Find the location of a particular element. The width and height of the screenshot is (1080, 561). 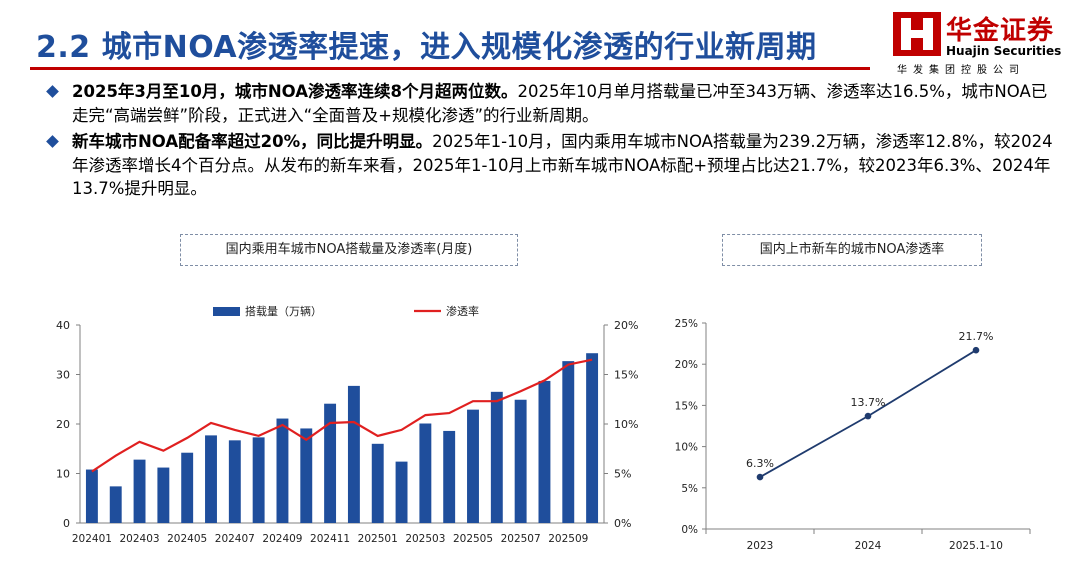

x-tick-label: 202403 is located at coordinates (139, 539).